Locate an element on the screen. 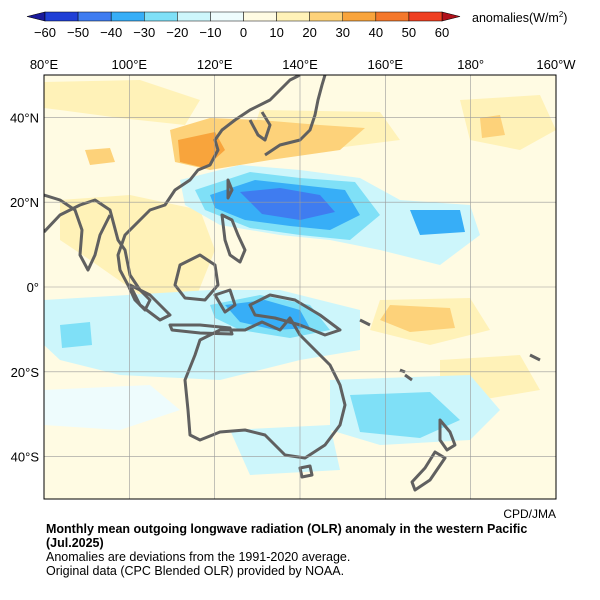 This screenshot has width=600, height=600. colorbar-tick-label: −30 is located at coordinates (144, 32).